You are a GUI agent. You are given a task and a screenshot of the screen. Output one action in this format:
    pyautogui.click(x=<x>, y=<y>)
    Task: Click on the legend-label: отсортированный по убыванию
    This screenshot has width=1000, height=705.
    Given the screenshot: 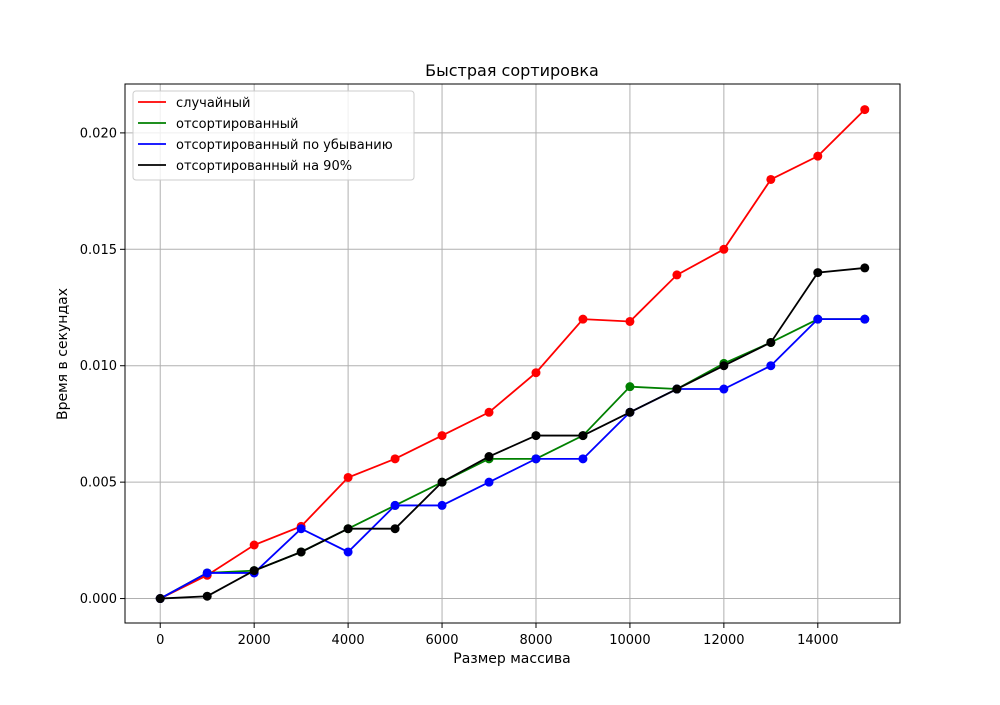 What is the action you would take?
    pyautogui.click(x=284, y=145)
    